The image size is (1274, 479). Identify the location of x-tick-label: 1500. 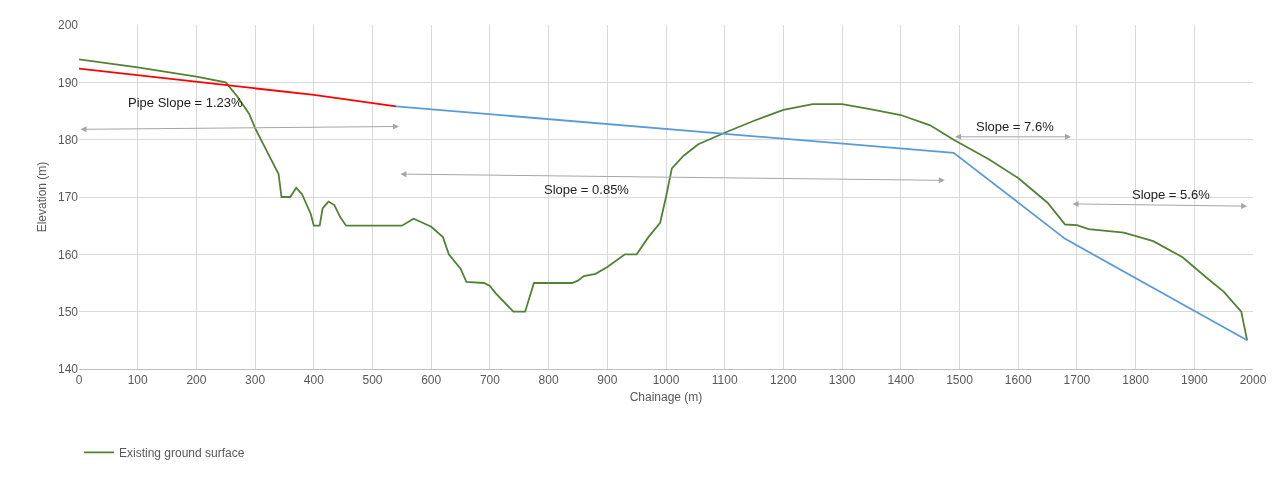
(960, 380).